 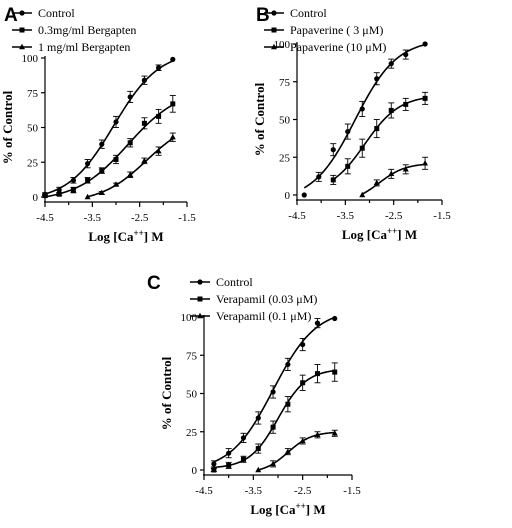 I want to click on legend-entry: 0.3mg/ml Bergapten, so click(x=74, y=30).